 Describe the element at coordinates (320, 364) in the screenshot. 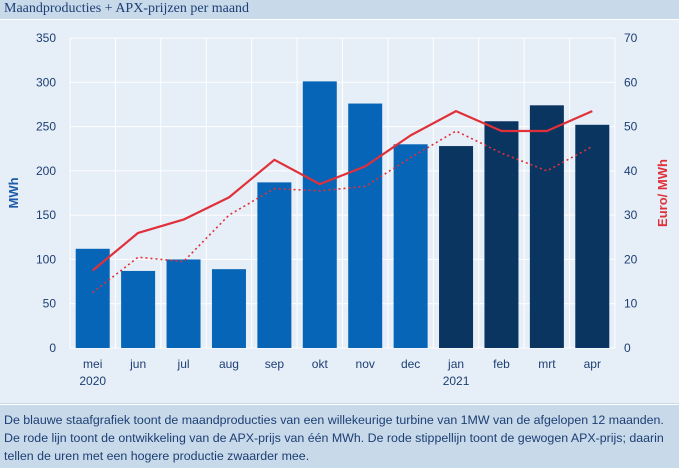

I see `x-tick-label: okt` at that location.